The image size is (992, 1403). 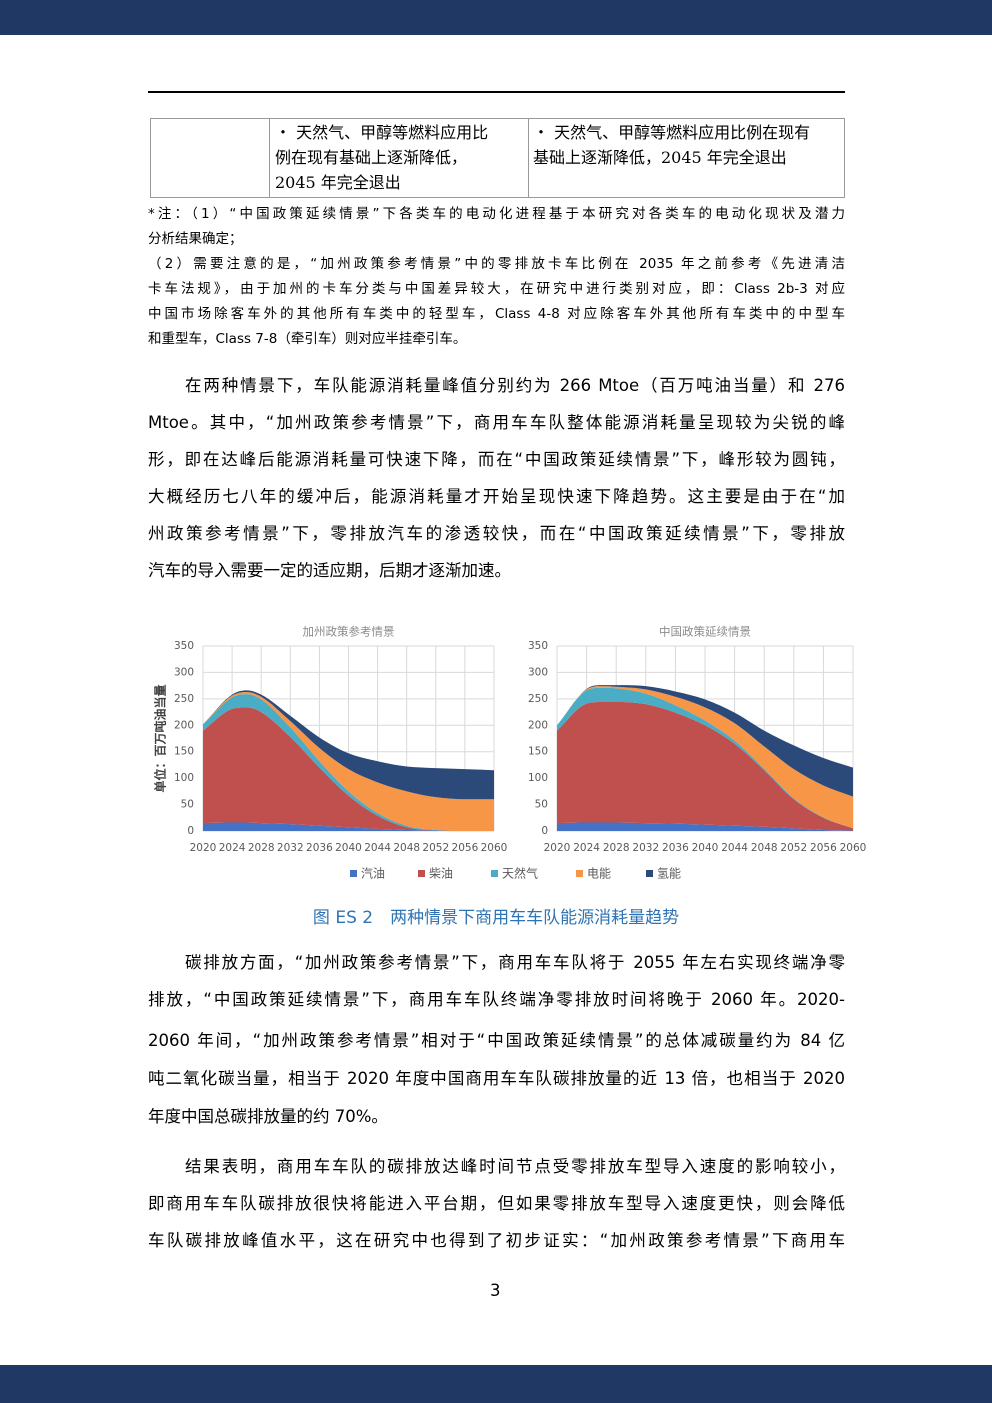 I want to click on legend-label: 氢能, so click(x=669, y=873).